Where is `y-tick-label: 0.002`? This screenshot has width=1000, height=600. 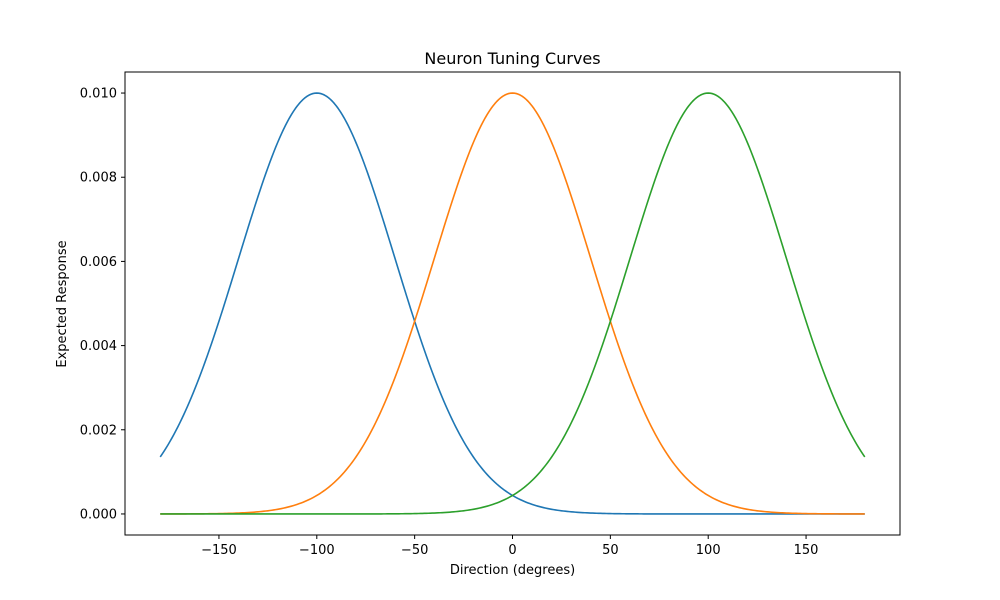
y-tick-label: 0.002 is located at coordinates (98, 430).